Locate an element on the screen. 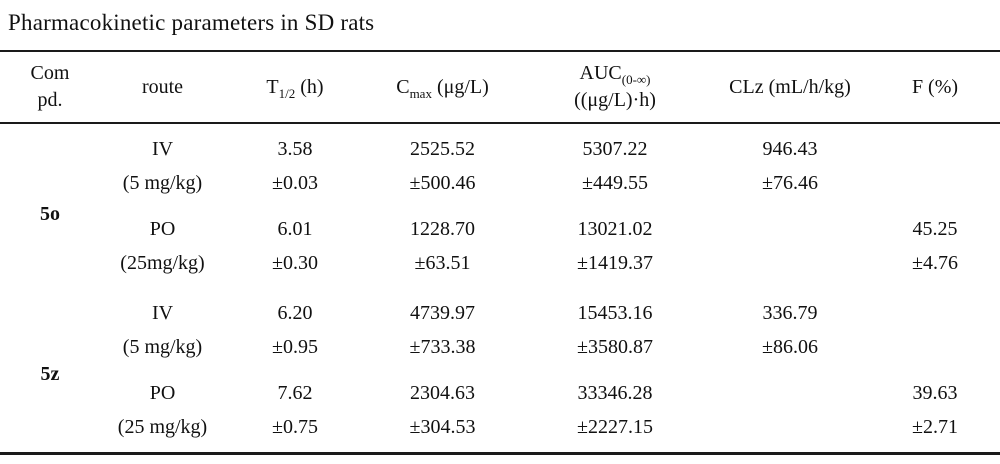  header-t12-base: T is located at coordinates (272, 86).